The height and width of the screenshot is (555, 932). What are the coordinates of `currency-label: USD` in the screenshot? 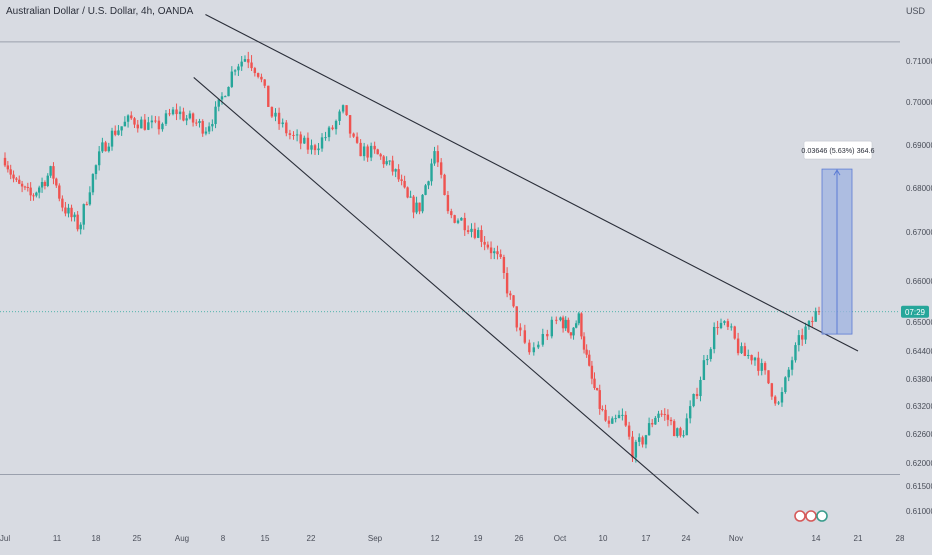 It's located at (916, 11).